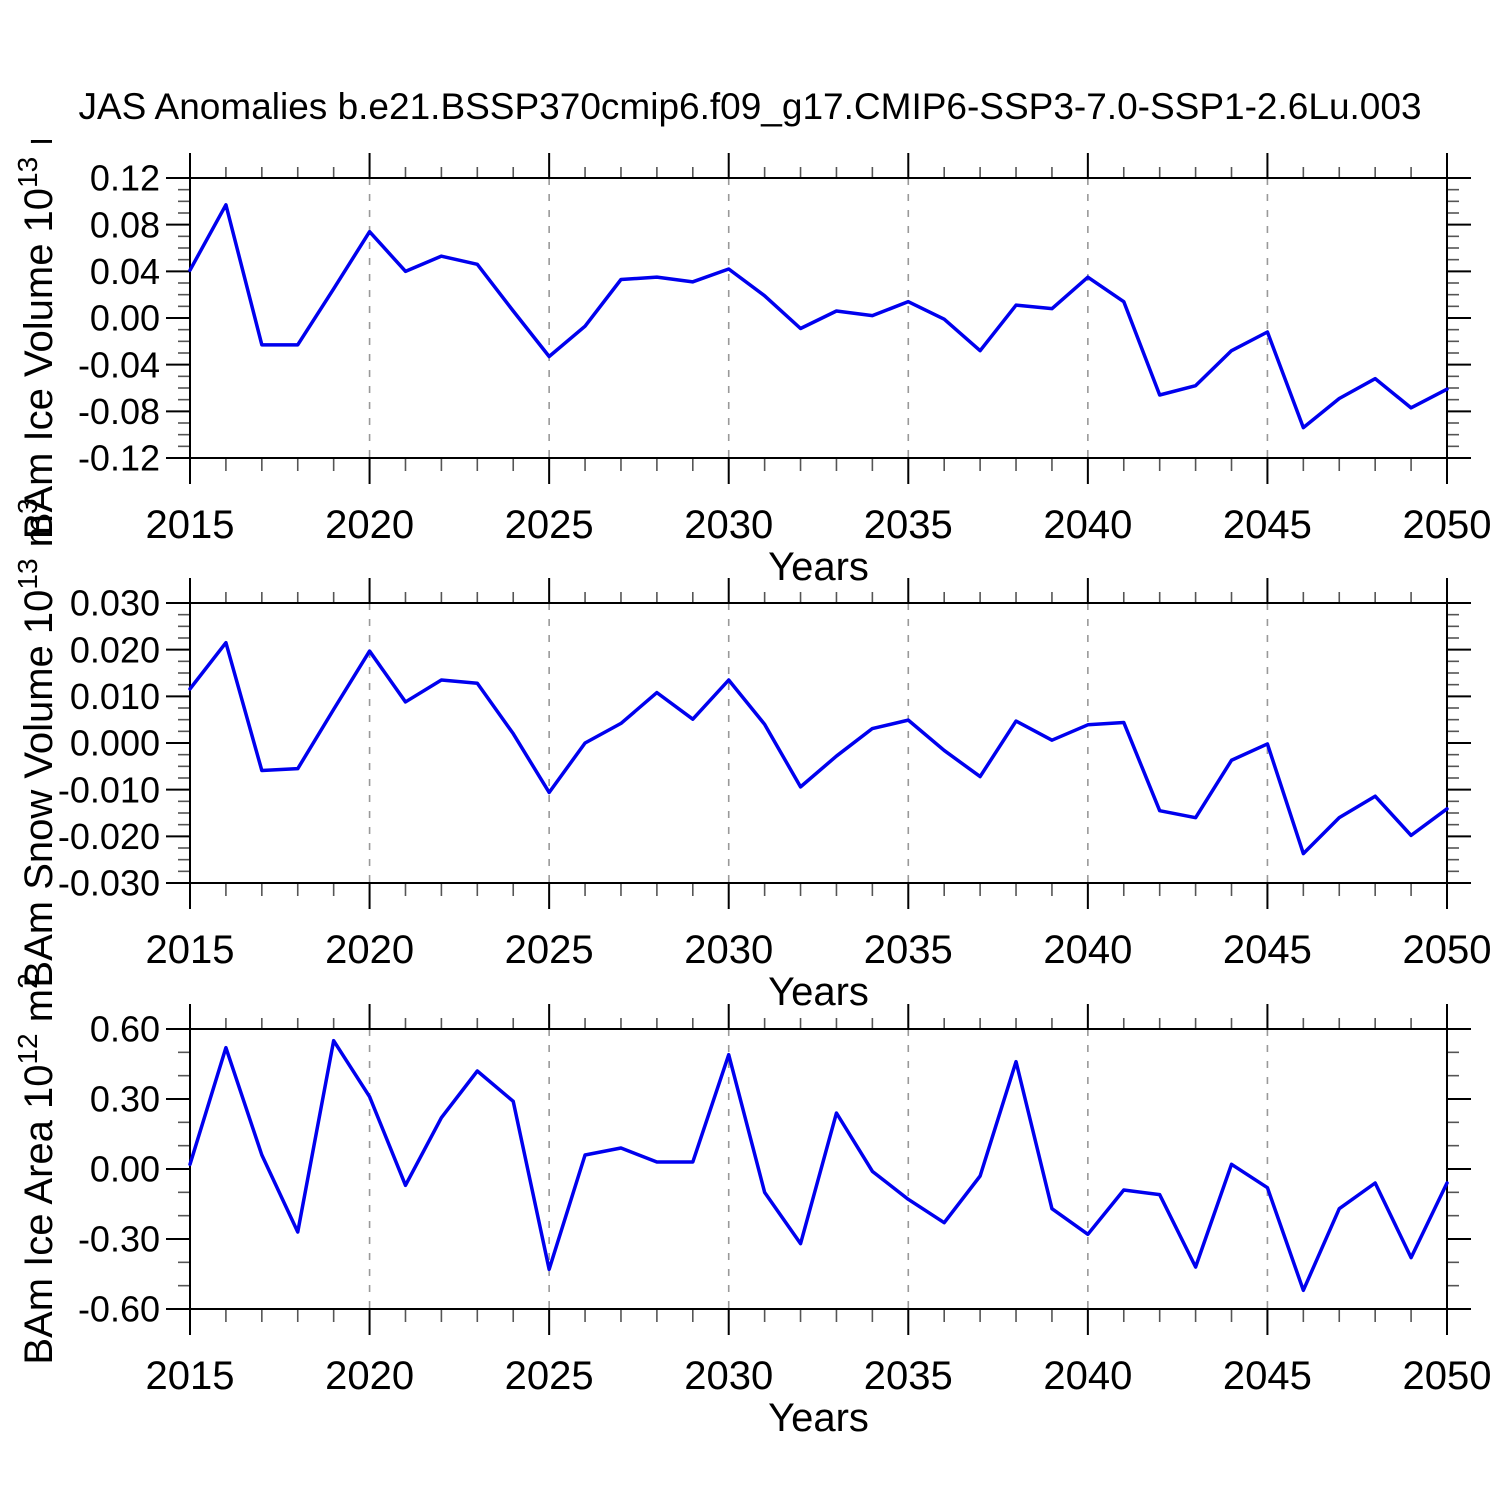  I want to click on bam-ice-area-gridlines, so click(818, 1169).